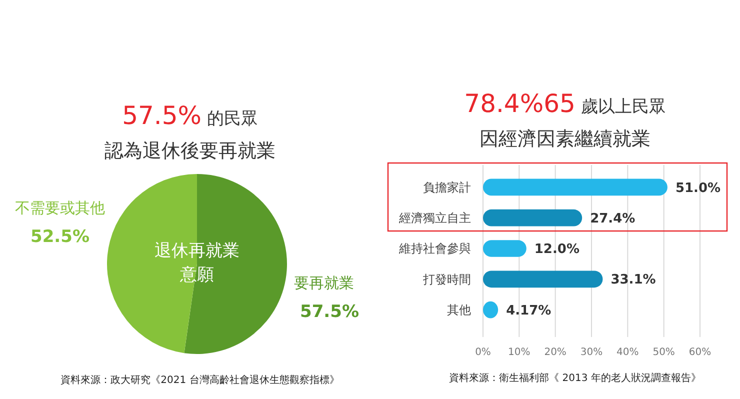  I want to click on text: 退休再就業, so click(197, 250).